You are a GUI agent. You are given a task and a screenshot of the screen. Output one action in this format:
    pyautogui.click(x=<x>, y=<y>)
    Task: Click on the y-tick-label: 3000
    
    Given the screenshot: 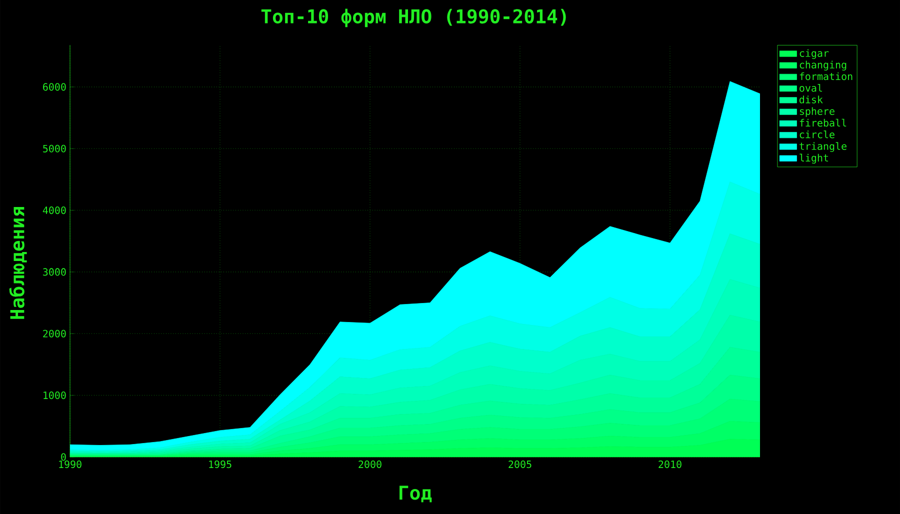 What is the action you would take?
    pyautogui.click(x=54, y=272)
    